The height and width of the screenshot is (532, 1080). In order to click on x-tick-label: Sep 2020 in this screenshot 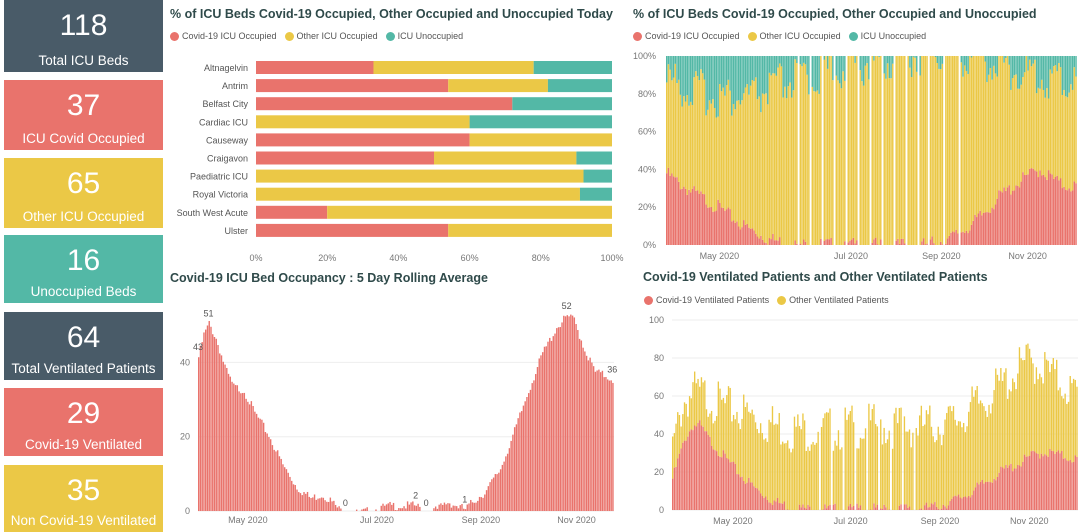, I will do `click(481, 520)`.